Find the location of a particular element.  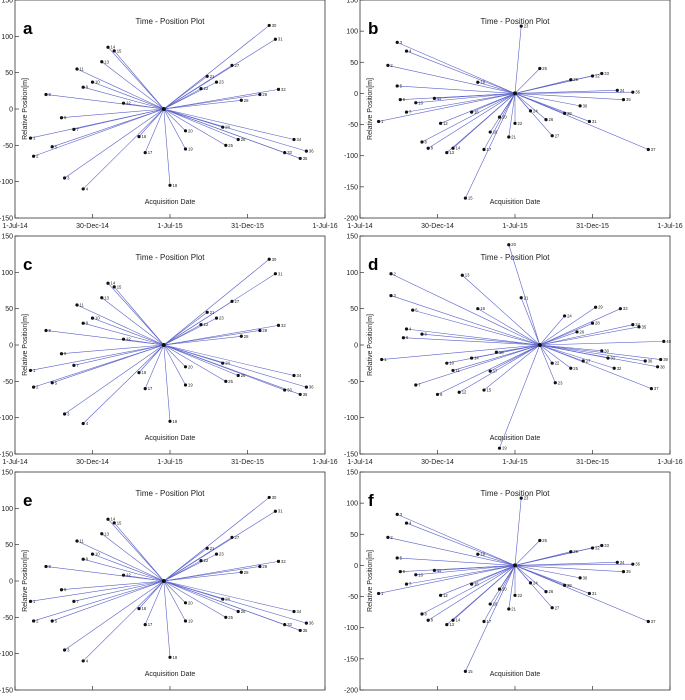

point-label: 6 is located at coordinates (65, 353).